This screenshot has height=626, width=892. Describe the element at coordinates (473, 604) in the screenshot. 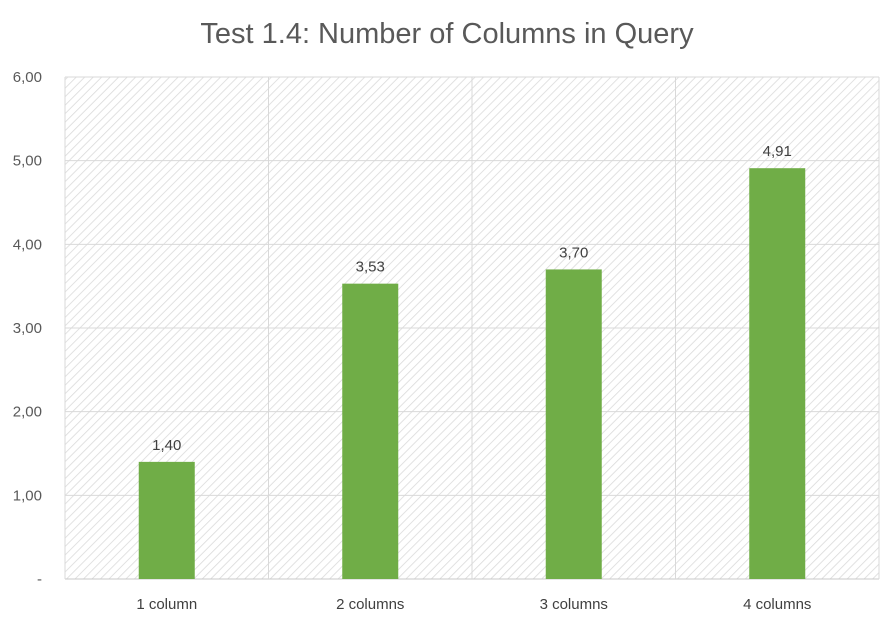

I see `x-axis-category-labels: 1 column 2 columns 3 columns 4 columns` at that location.